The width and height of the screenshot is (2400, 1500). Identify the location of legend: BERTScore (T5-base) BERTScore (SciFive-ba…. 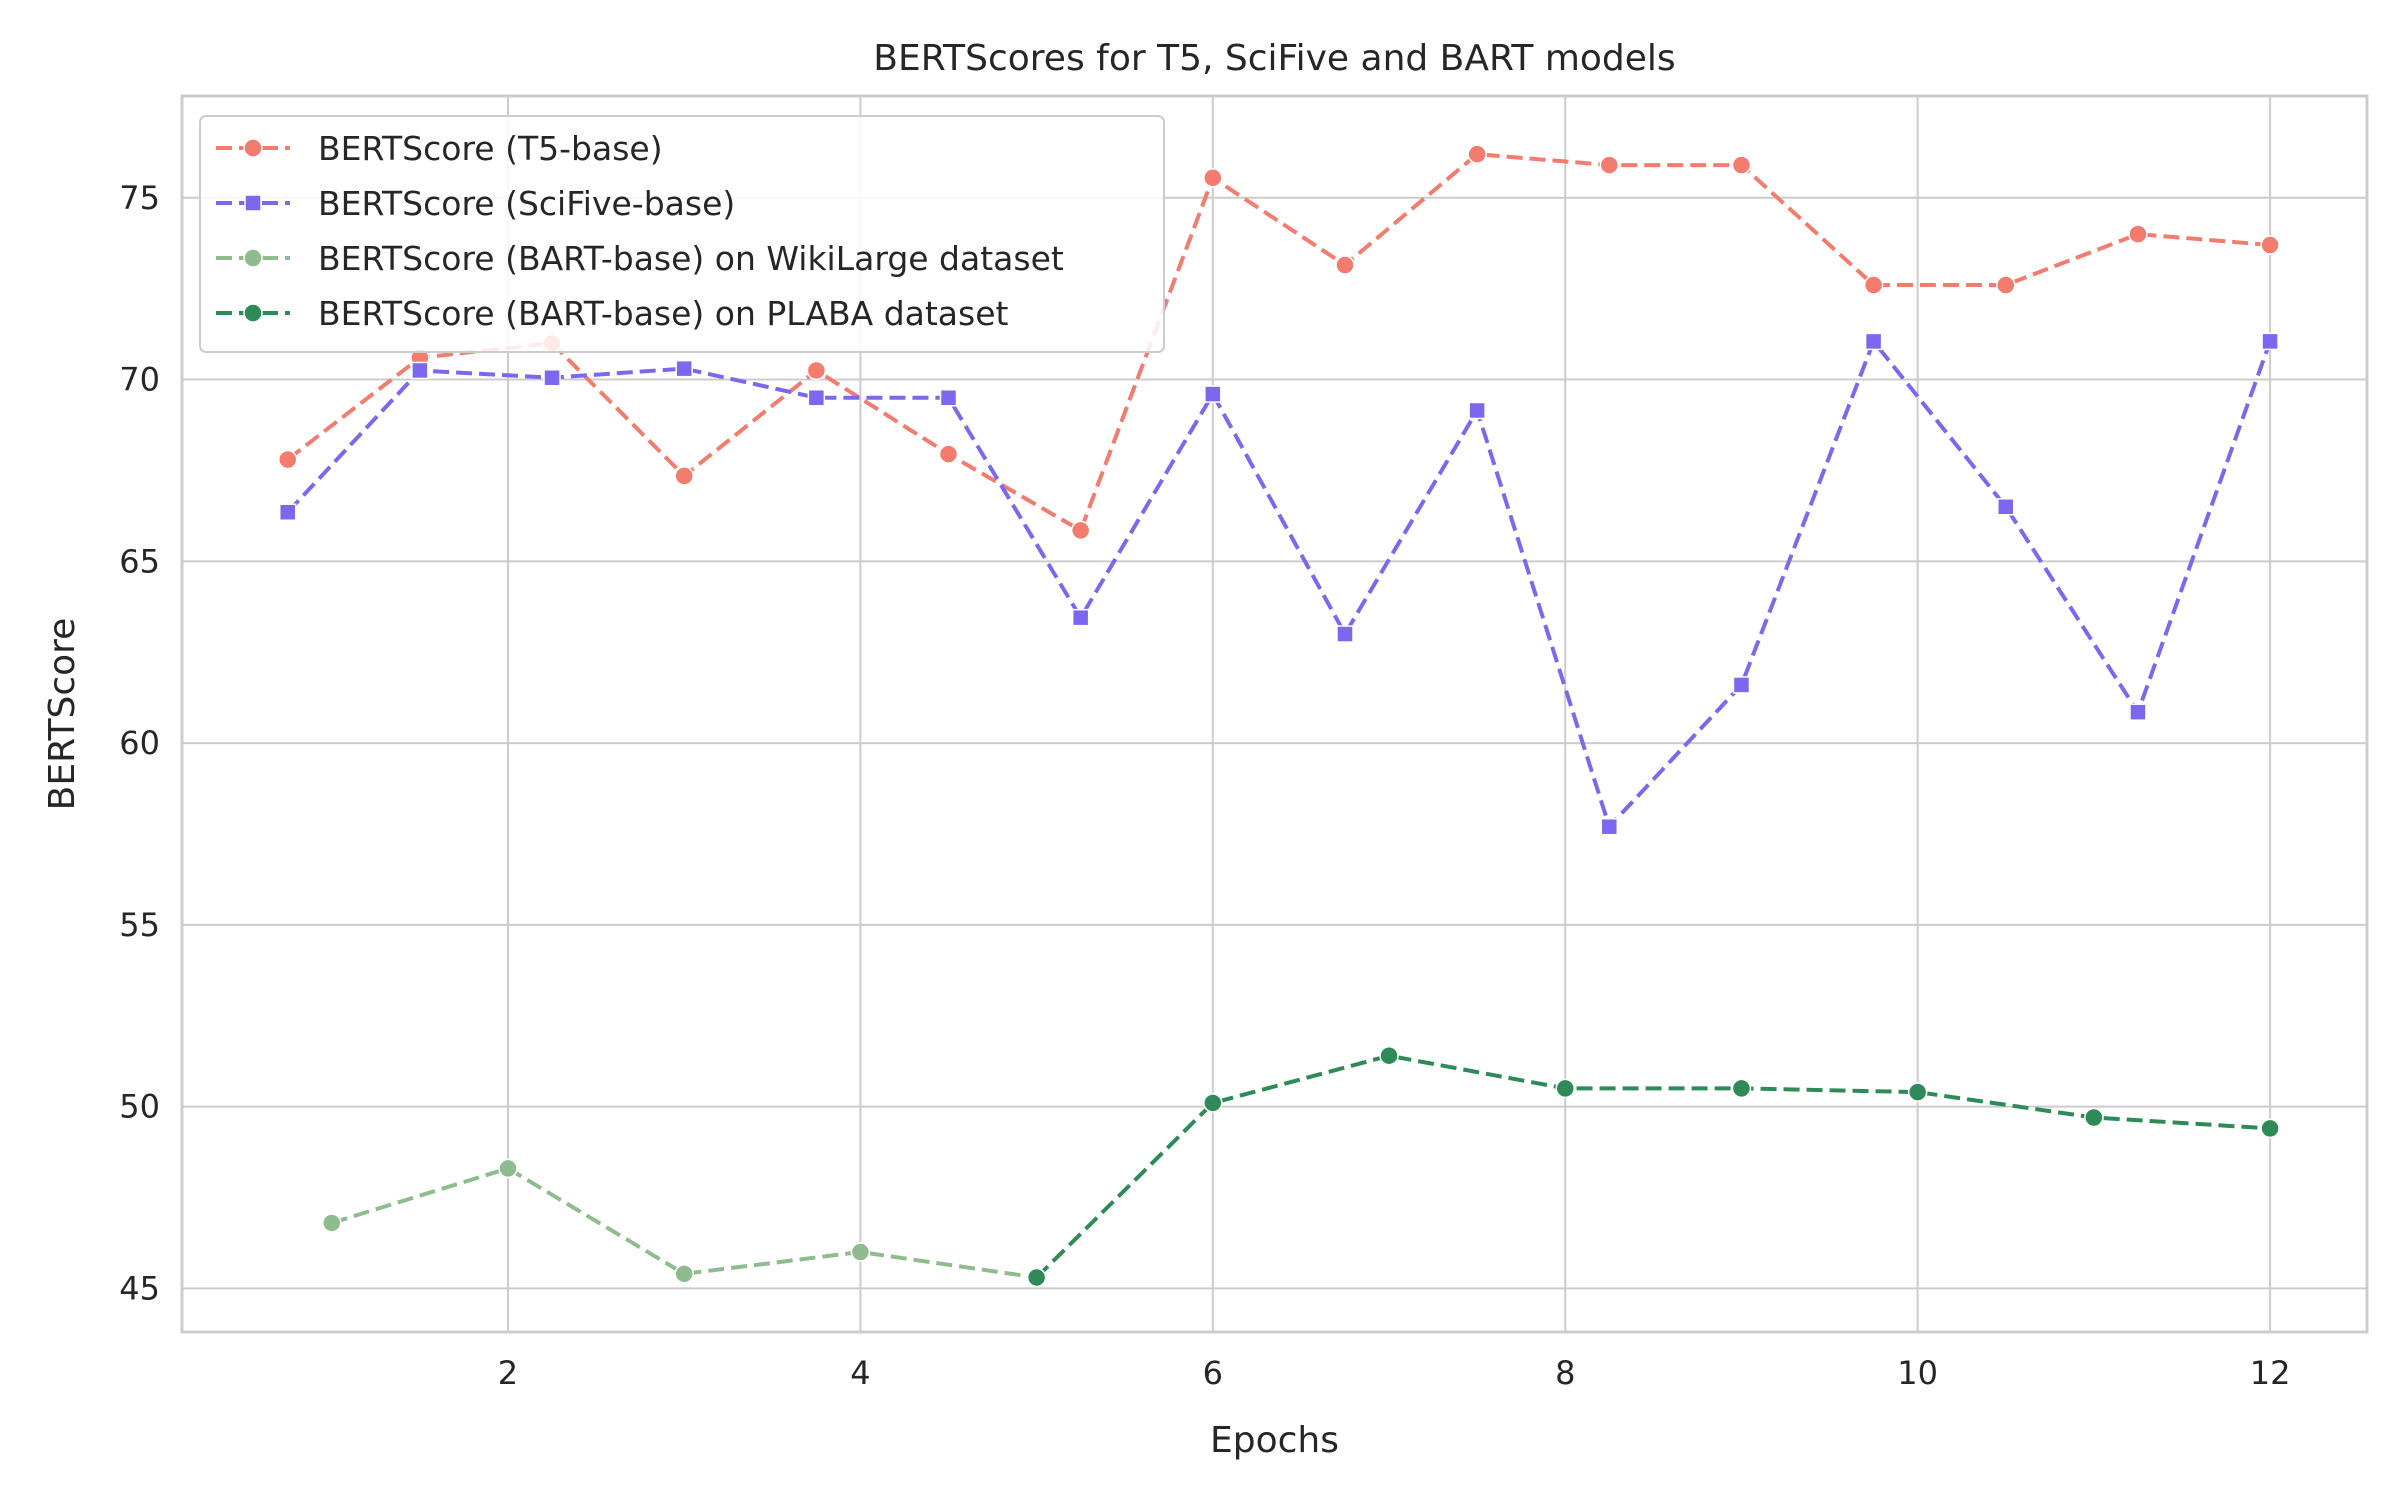
(682, 234).